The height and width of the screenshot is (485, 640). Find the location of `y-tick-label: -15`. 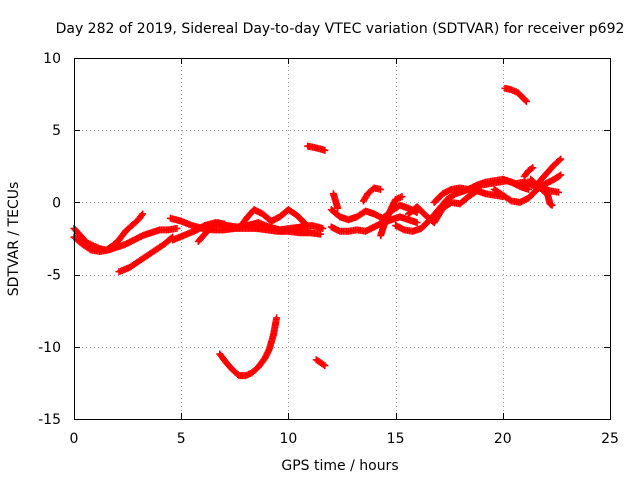

y-tick-label: -15 is located at coordinates (49, 420).